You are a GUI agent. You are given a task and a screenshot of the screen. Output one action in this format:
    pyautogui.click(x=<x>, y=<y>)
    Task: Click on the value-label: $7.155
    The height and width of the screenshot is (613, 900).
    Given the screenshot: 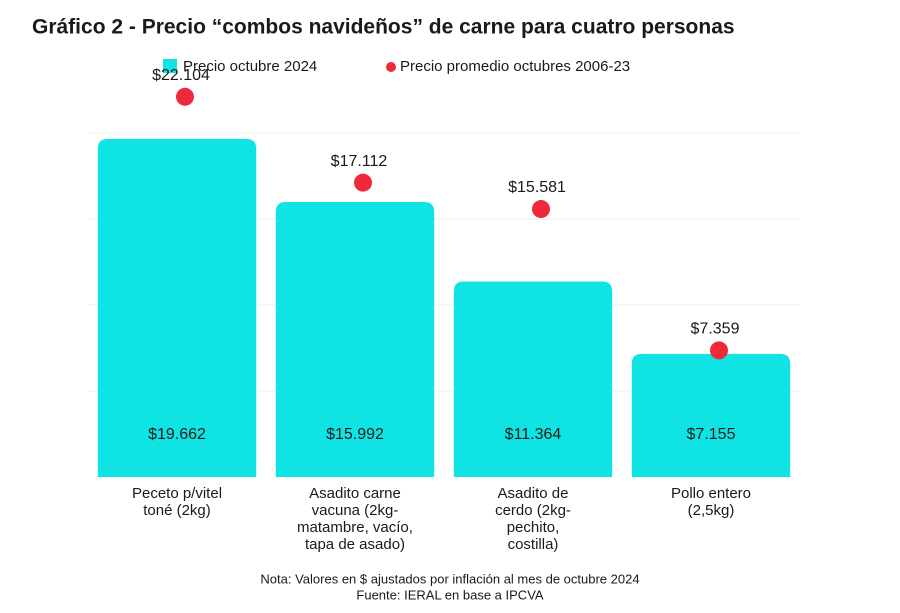 What is the action you would take?
    pyautogui.click(x=711, y=434)
    